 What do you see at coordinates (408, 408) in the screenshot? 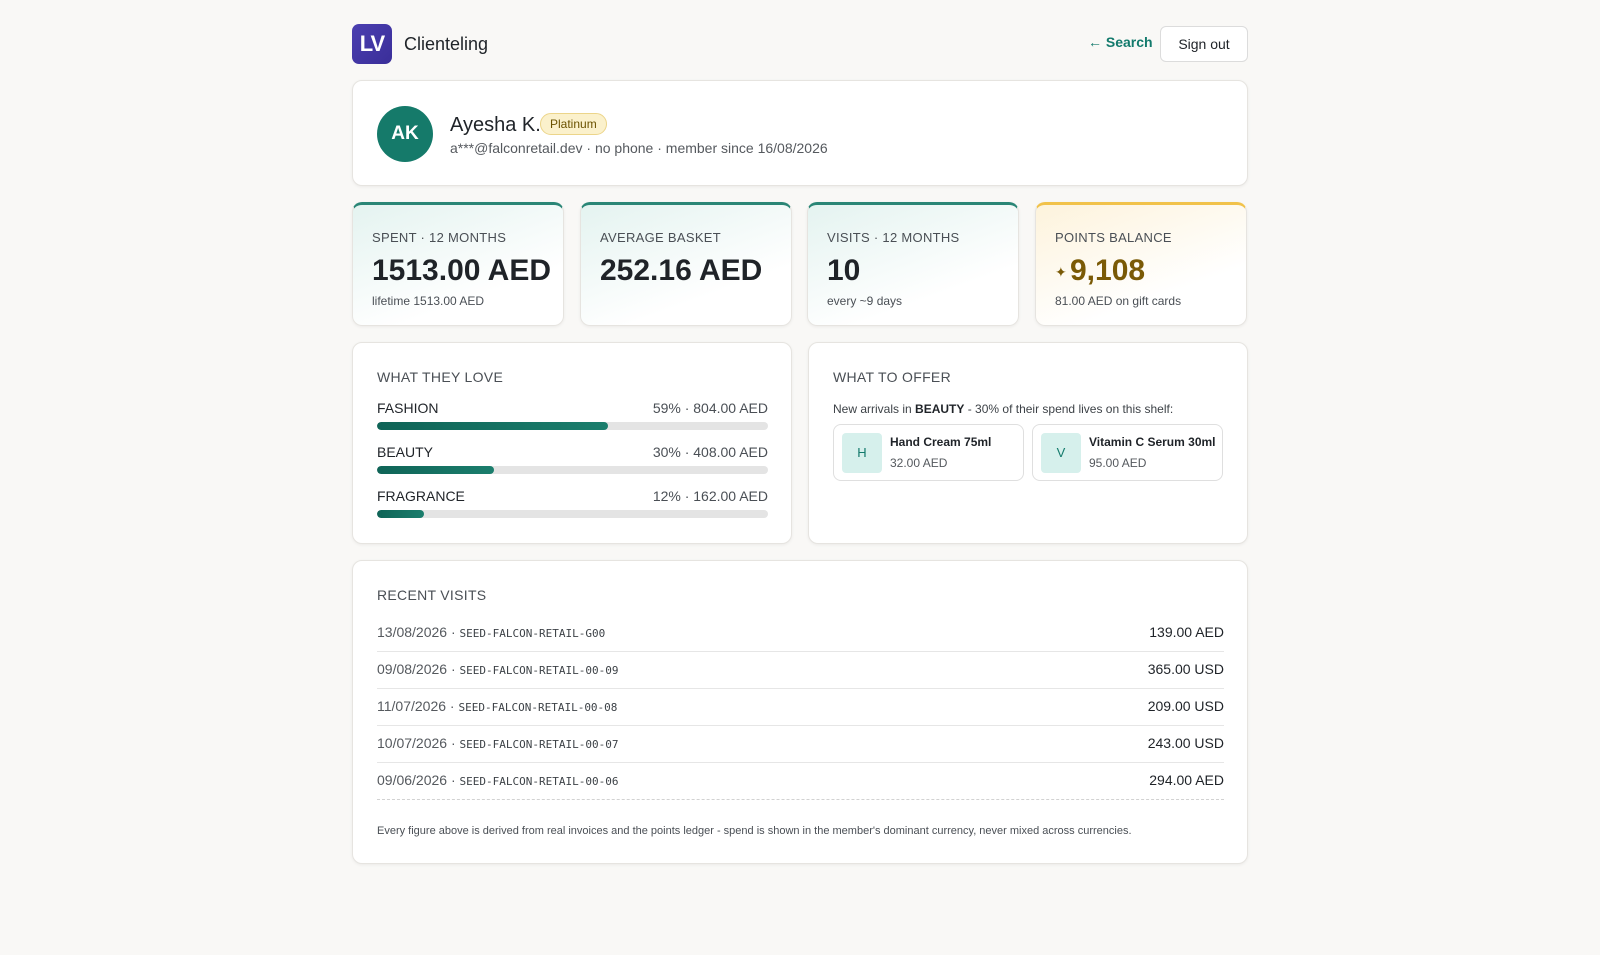
I see `category-name: FASHION` at bounding box center [408, 408].